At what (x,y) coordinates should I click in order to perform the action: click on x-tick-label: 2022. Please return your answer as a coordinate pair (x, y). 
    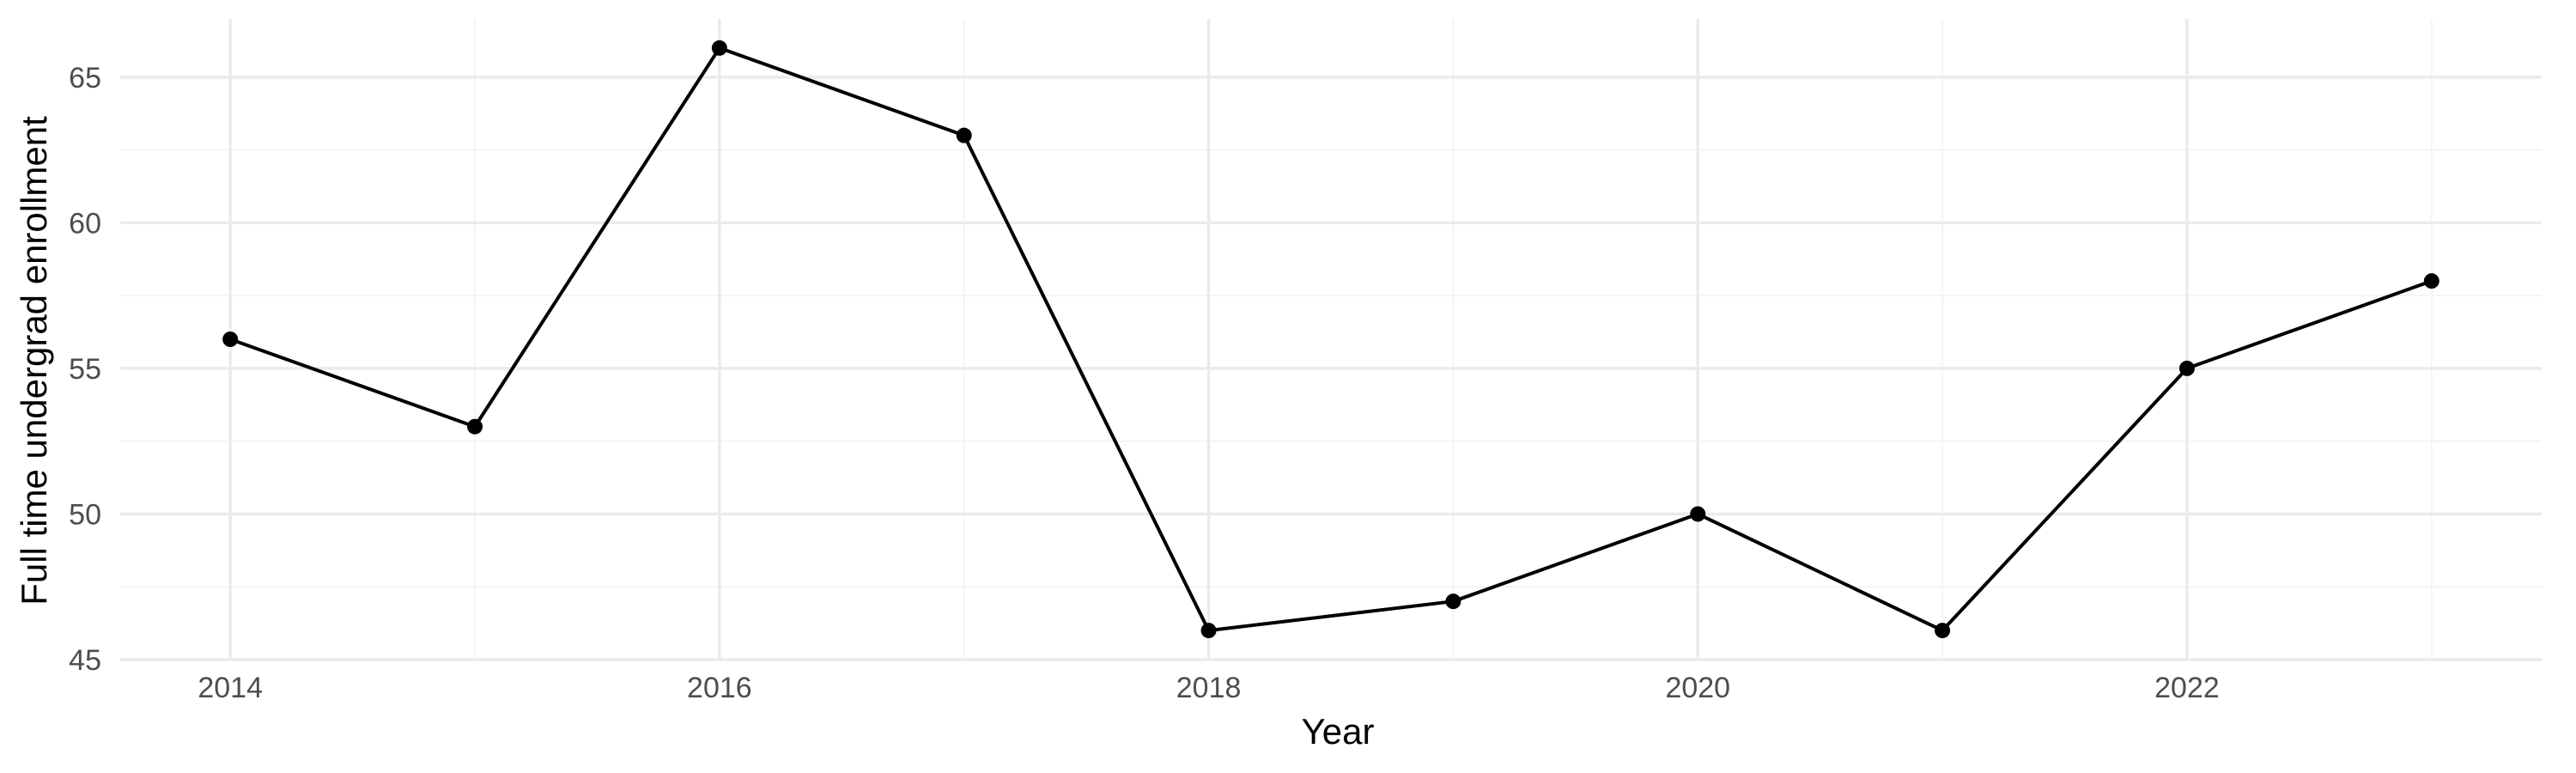
    Looking at the image, I should click on (2187, 688).